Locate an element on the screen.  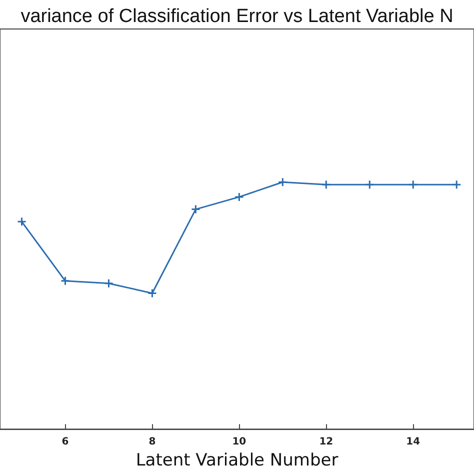
x-tick-label: 10 is located at coordinates (239, 442).